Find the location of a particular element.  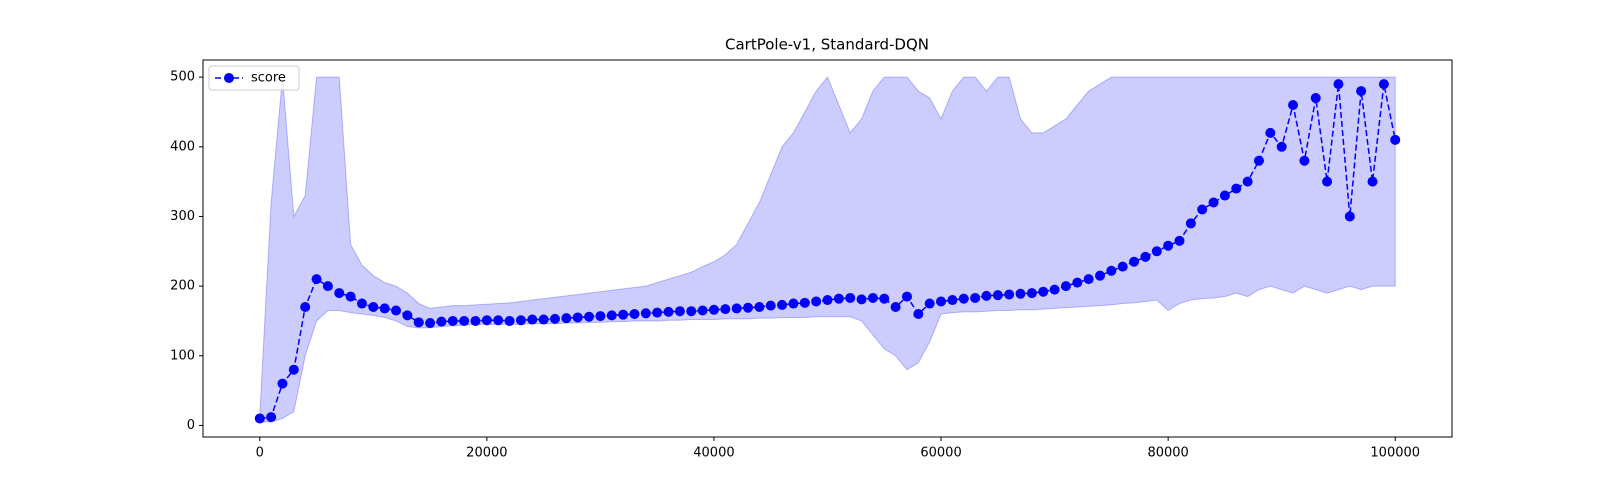

legend: score is located at coordinates (254, 78).